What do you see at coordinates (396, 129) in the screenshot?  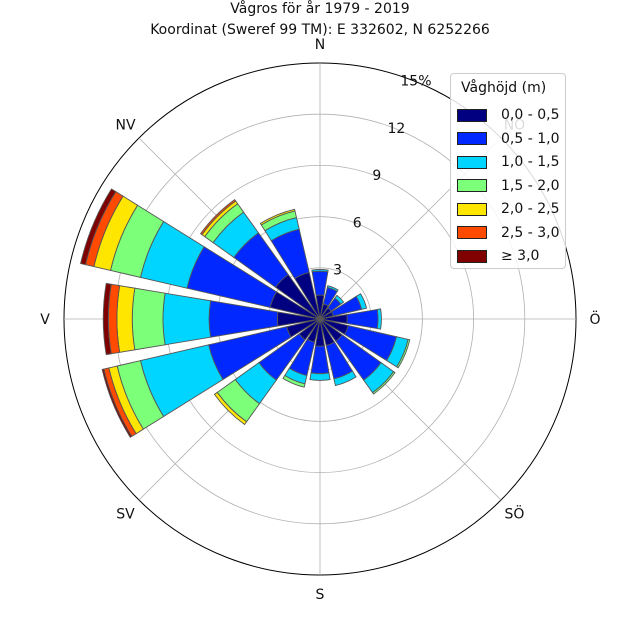 I see `ring-tick-label: 12` at bounding box center [396, 129].